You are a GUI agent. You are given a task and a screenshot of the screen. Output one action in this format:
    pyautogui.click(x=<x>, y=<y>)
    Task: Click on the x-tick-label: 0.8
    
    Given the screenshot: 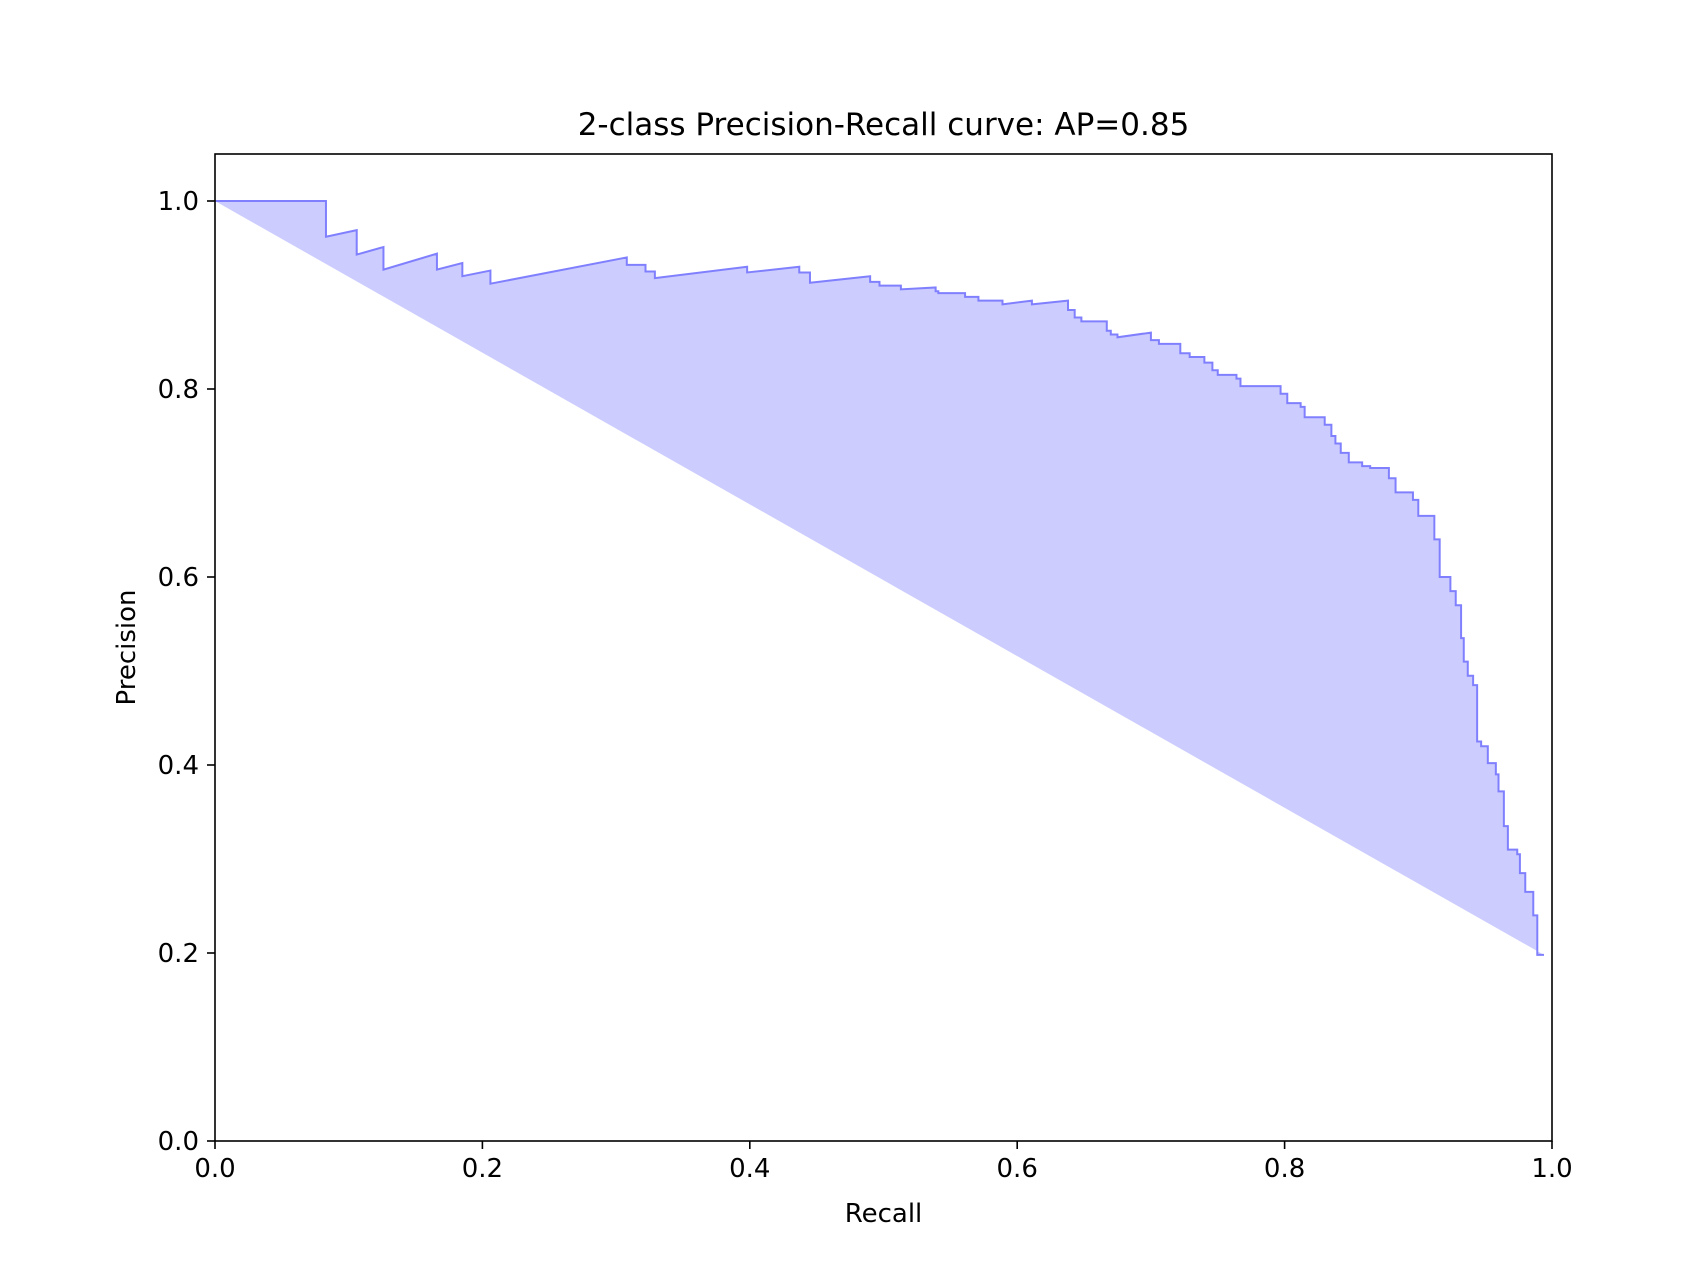 What is the action you would take?
    pyautogui.click(x=1284, y=1169)
    